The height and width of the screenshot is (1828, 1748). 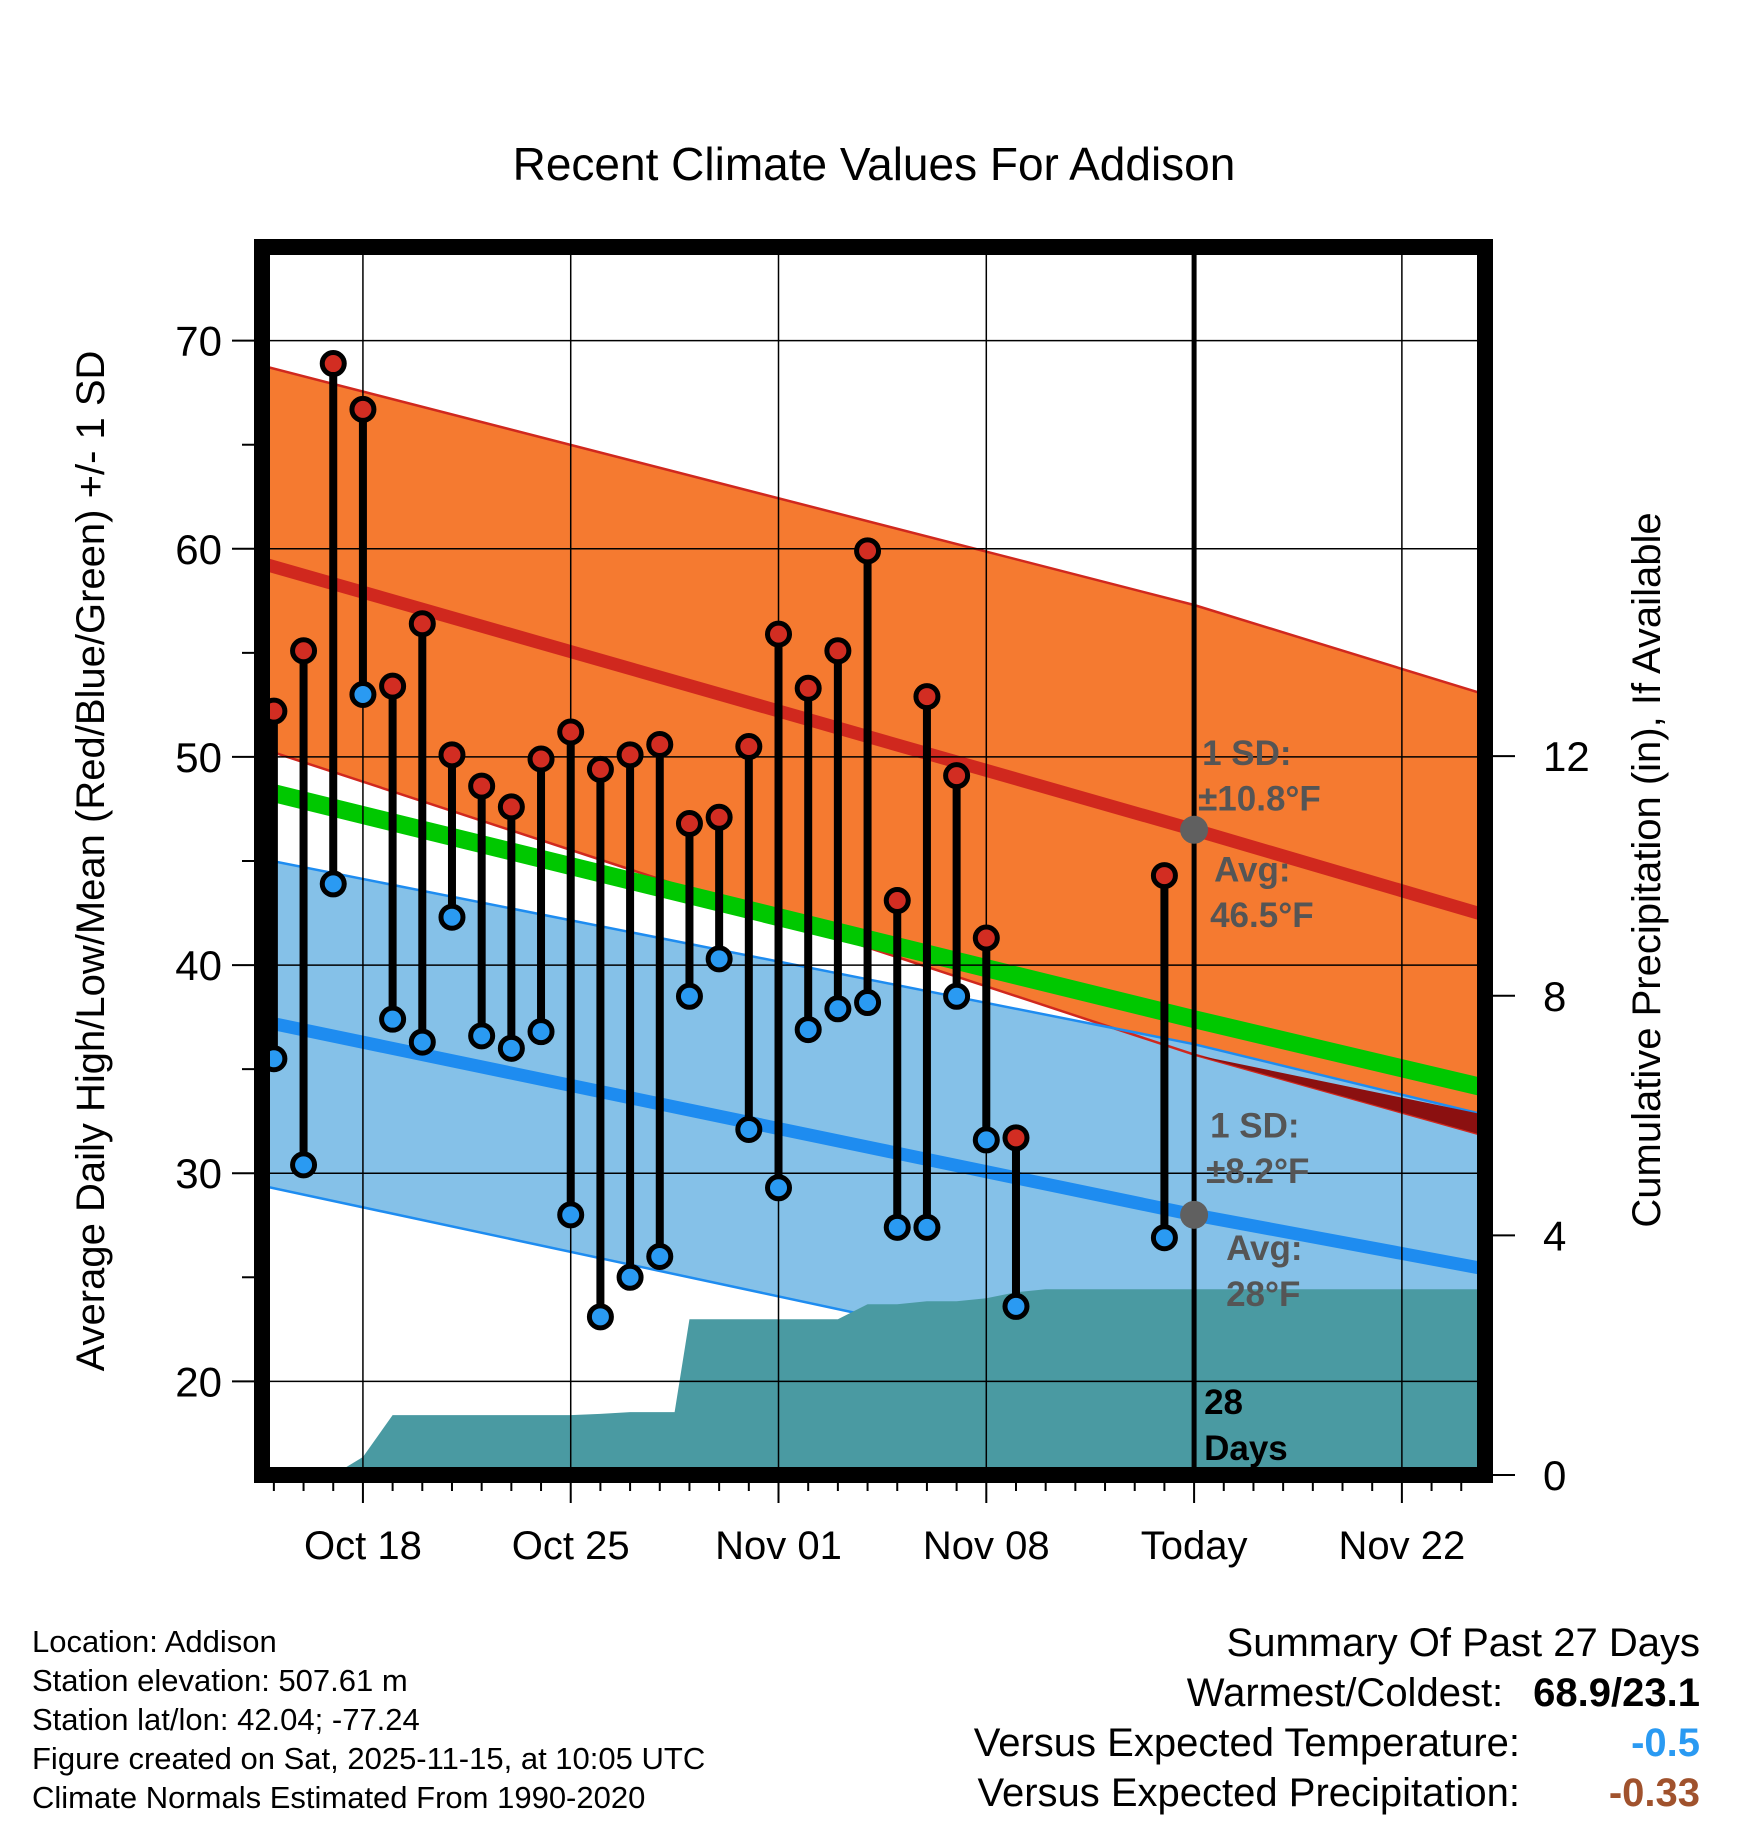 What do you see at coordinates (1194, 829) in the screenshot?
I see `today-high-normal-marker` at bounding box center [1194, 829].